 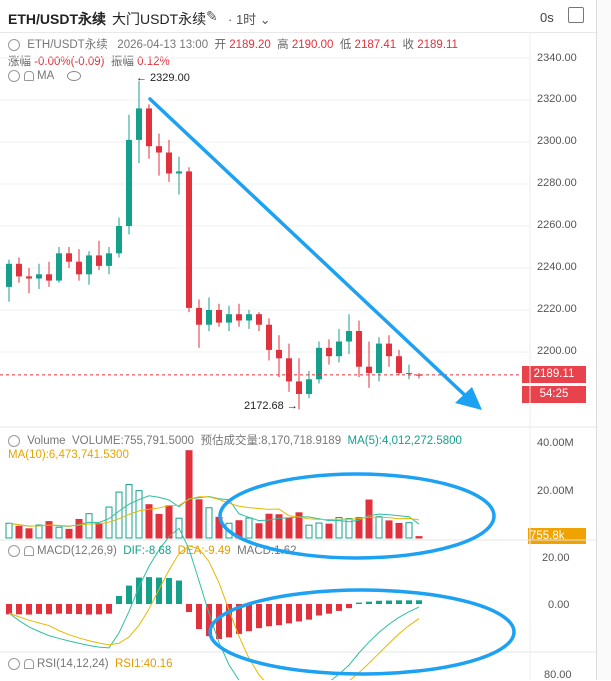 I want to click on estimated-volume: 预估成交量:8,170,718.9189, so click(x=271, y=441).